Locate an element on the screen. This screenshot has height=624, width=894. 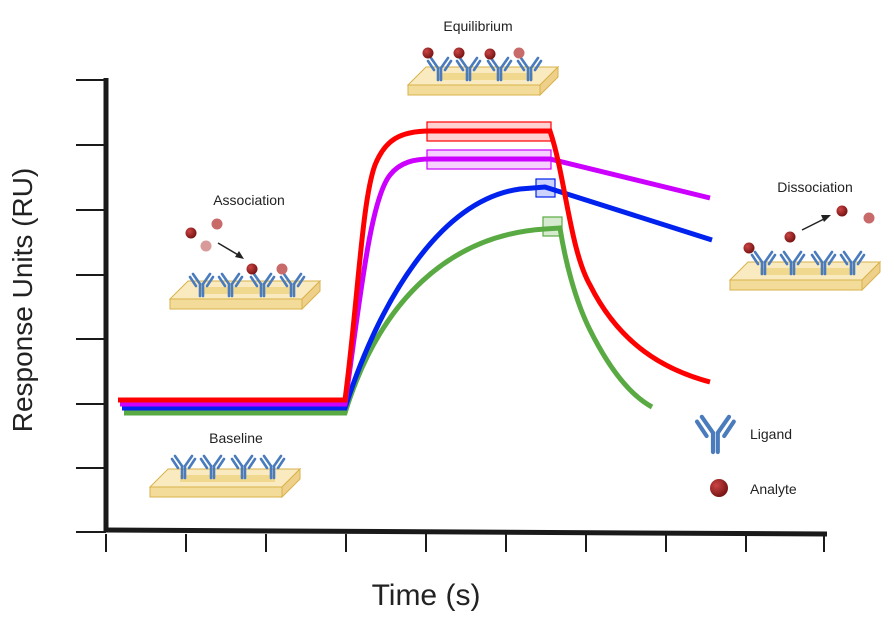
ligand-icon is located at coordinates (715, 434).